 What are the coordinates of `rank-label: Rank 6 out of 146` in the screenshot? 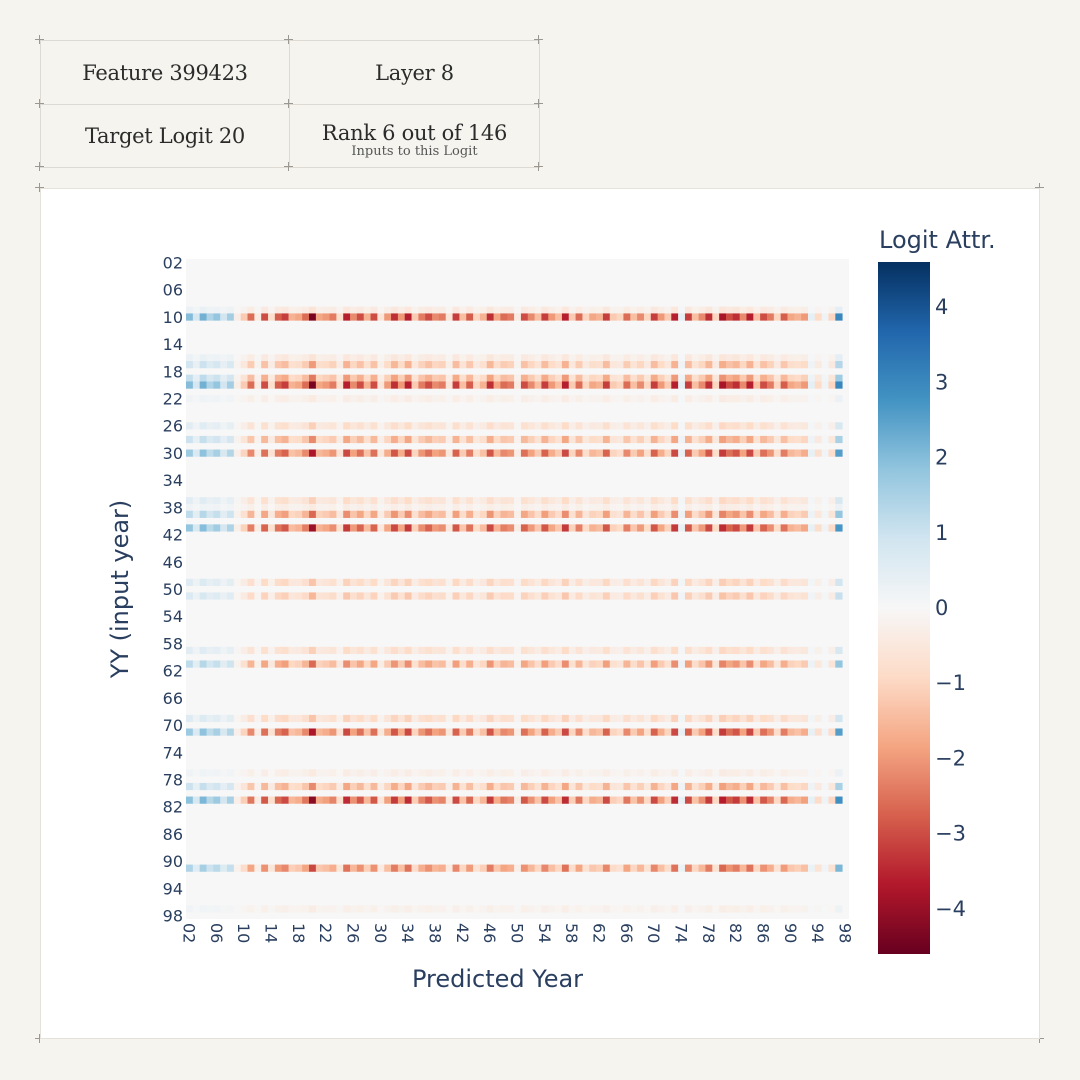 It's located at (414, 133).